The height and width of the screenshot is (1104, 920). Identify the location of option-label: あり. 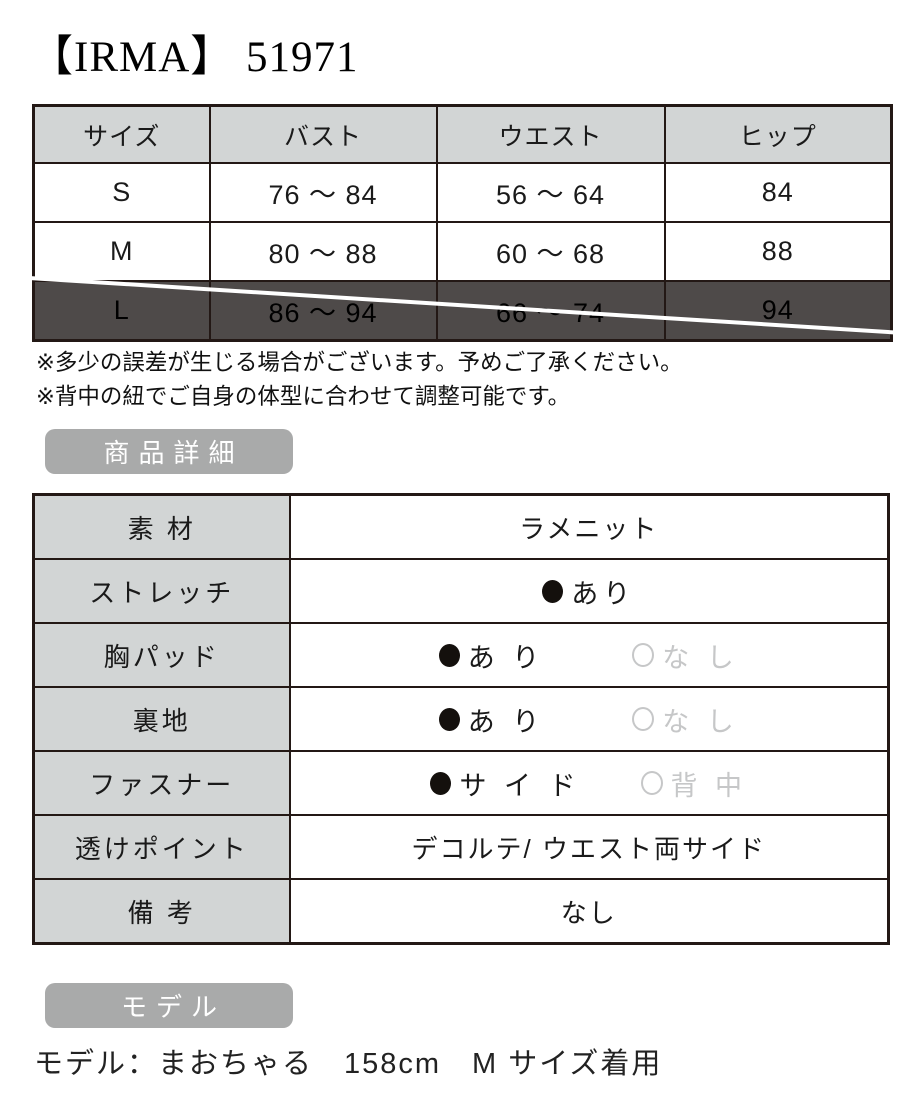
(603, 593).